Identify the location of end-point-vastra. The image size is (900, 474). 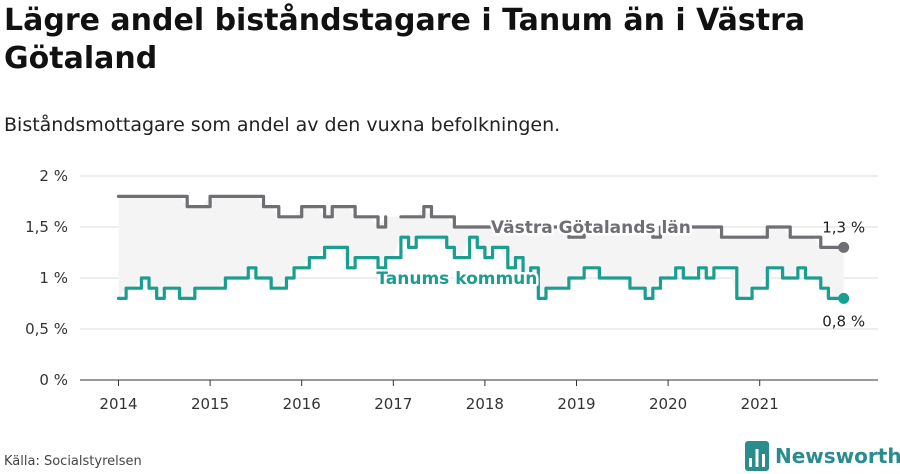
(844, 247).